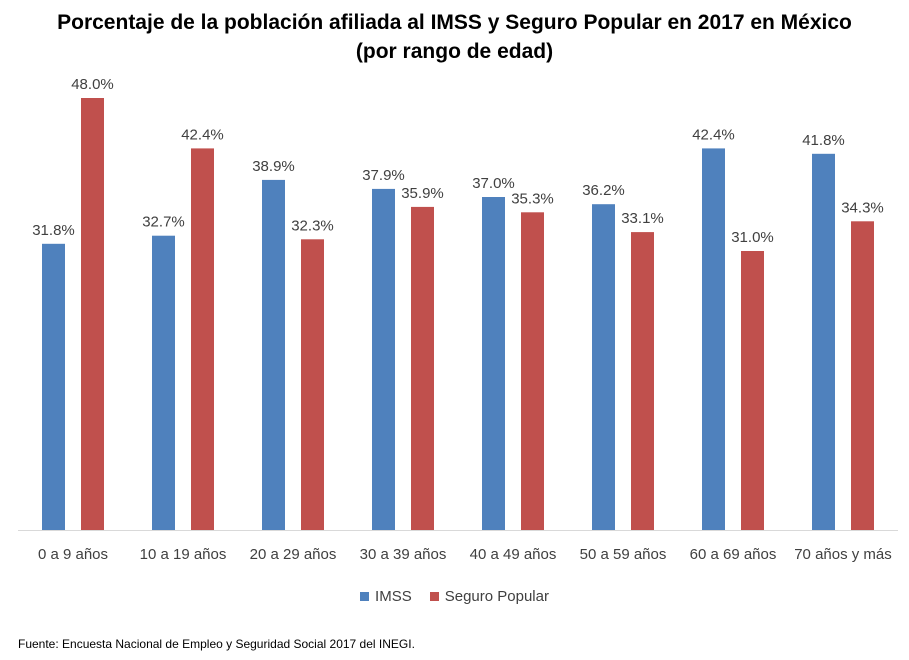 This screenshot has height=660, width=909. What do you see at coordinates (823, 140) in the screenshot?
I see `data-label-imss-70-anos-y-mas: 41.8%` at bounding box center [823, 140].